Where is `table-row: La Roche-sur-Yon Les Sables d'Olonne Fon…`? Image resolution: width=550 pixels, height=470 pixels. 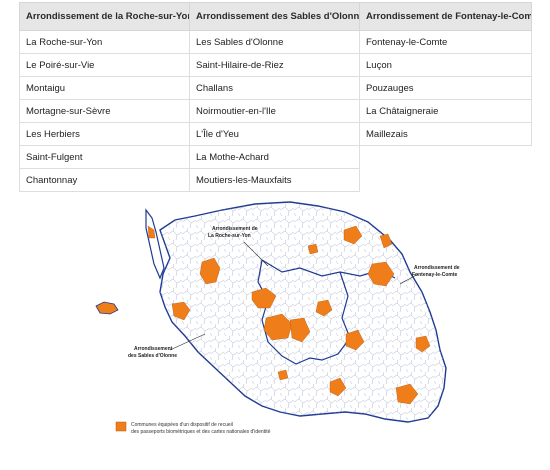
table-row: La Roche-sur-Yon Les Sables d'Olonne Fon… is located at coordinates (275, 42).